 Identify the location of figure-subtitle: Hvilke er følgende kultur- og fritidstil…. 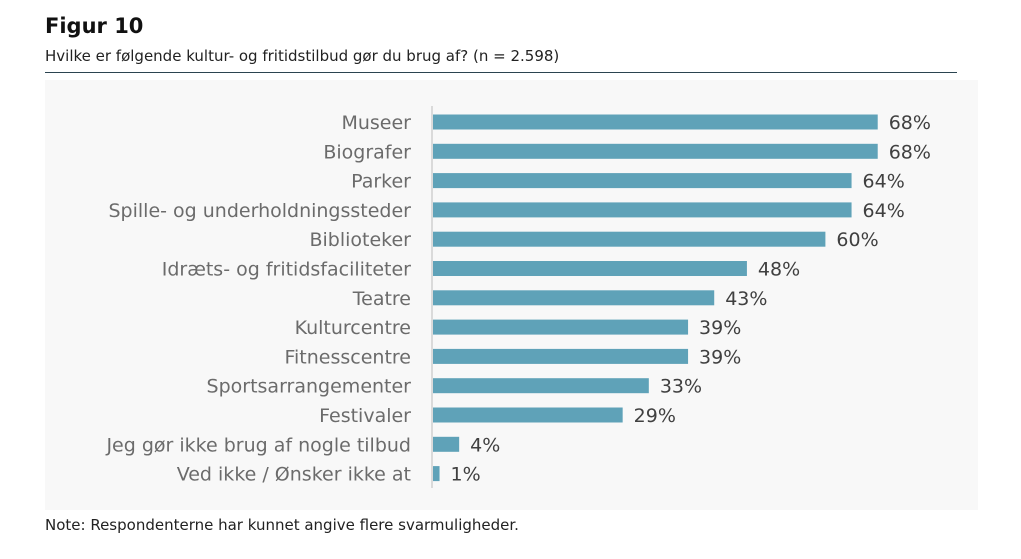
(302, 56).